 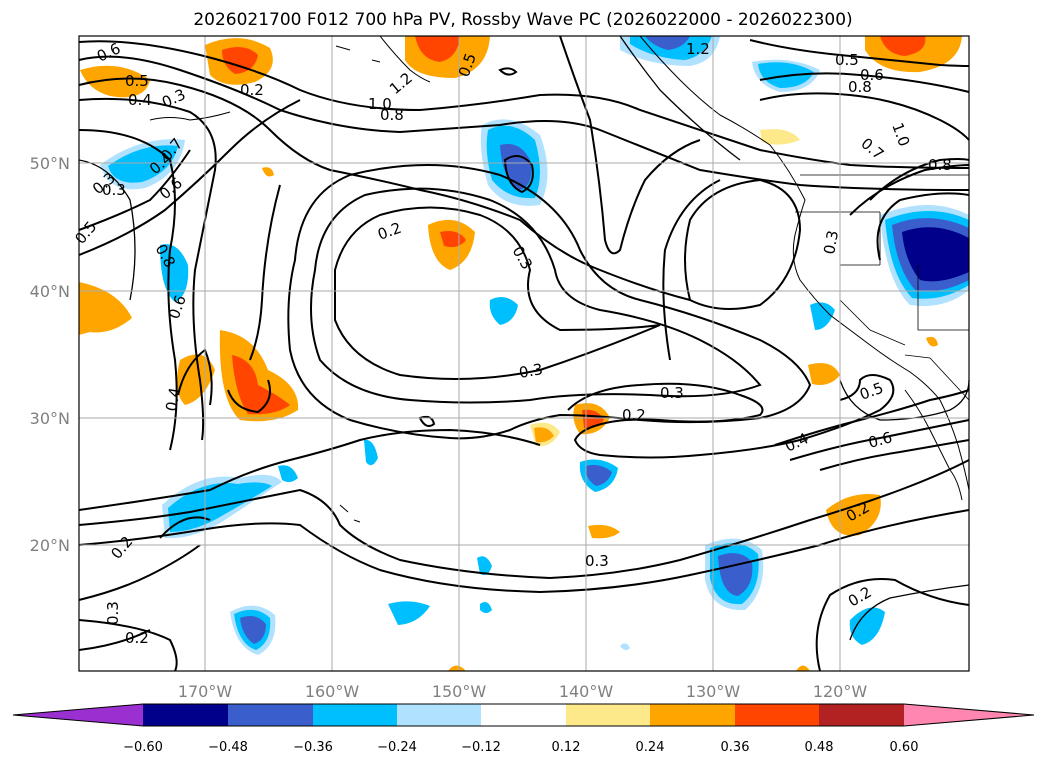 What do you see at coordinates (205, 691) in the screenshot?
I see `lon-label: 170°W` at bounding box center [205, 691].